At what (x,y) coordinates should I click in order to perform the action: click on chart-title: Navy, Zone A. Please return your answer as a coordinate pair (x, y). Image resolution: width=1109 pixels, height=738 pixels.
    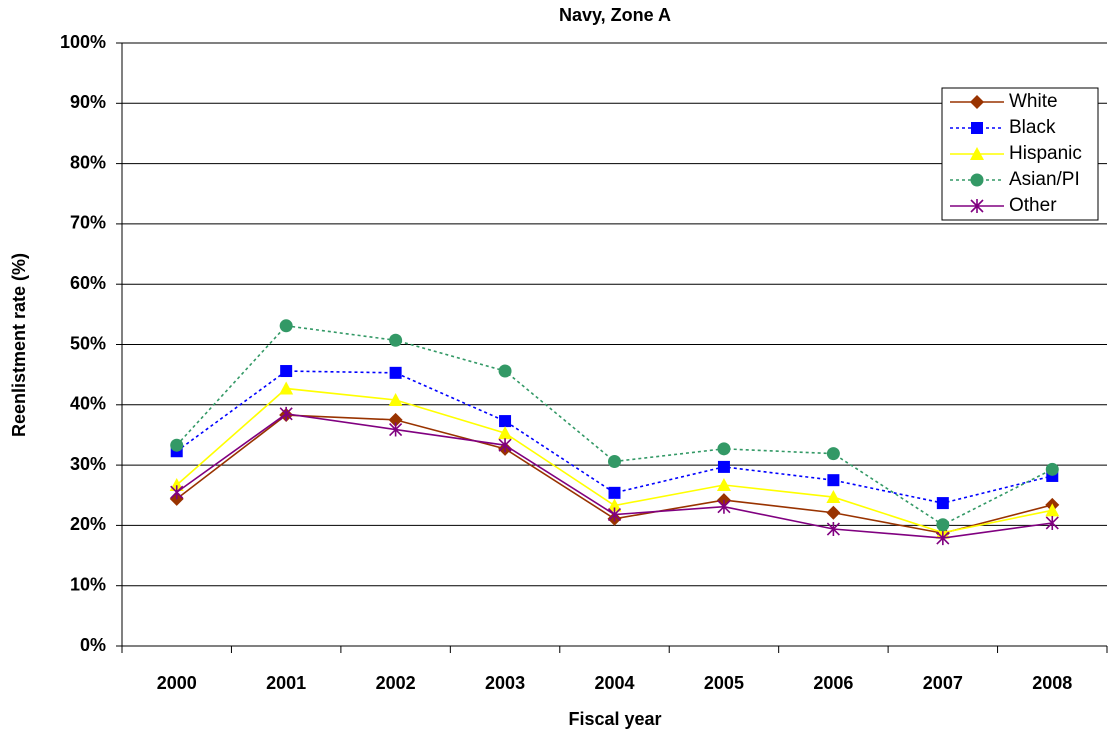
    Looking at the image, I should click on (615, 15).